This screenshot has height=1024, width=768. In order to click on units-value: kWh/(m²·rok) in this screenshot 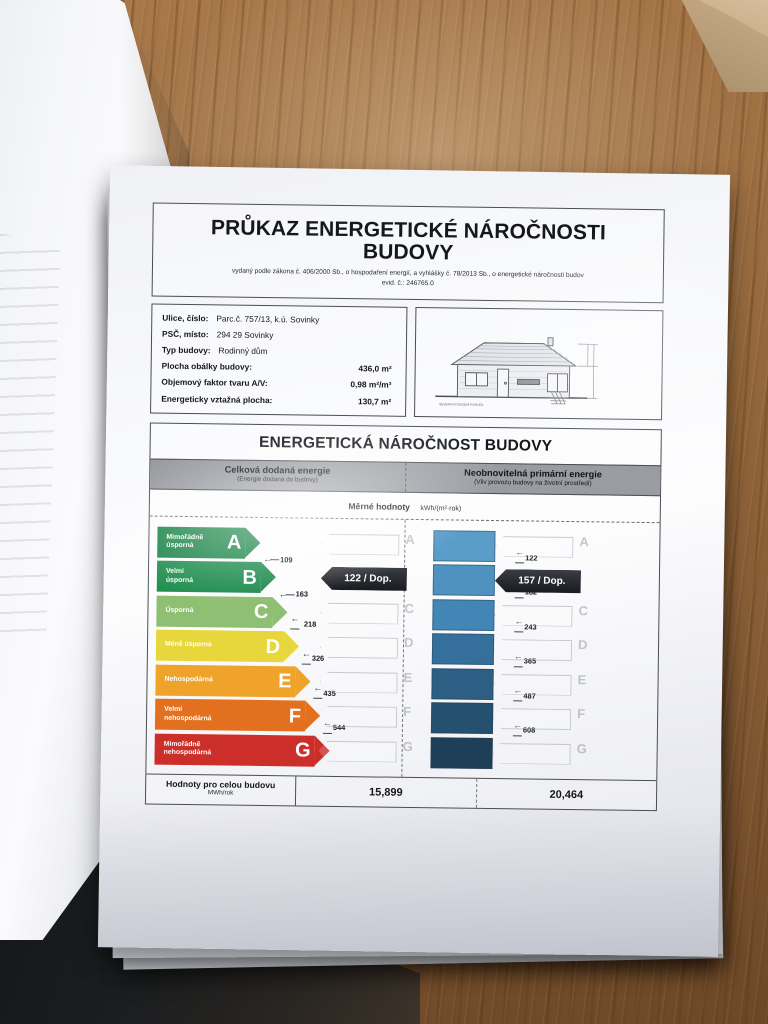, I will do `click(441, 508)`.